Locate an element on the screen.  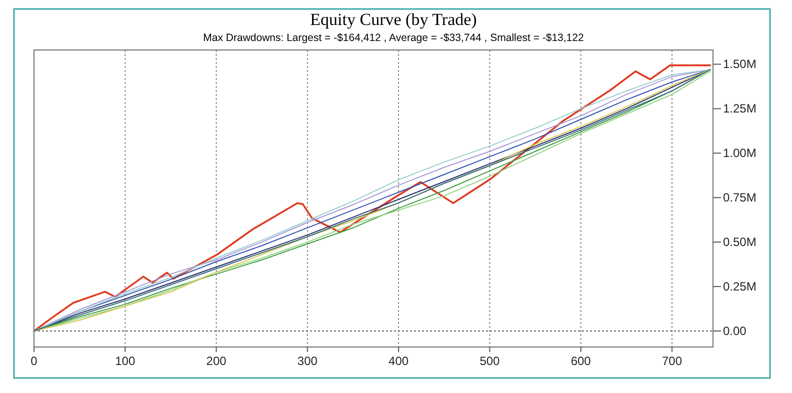
y-tick-label: 1.25M is located at coordinates (739, 109).